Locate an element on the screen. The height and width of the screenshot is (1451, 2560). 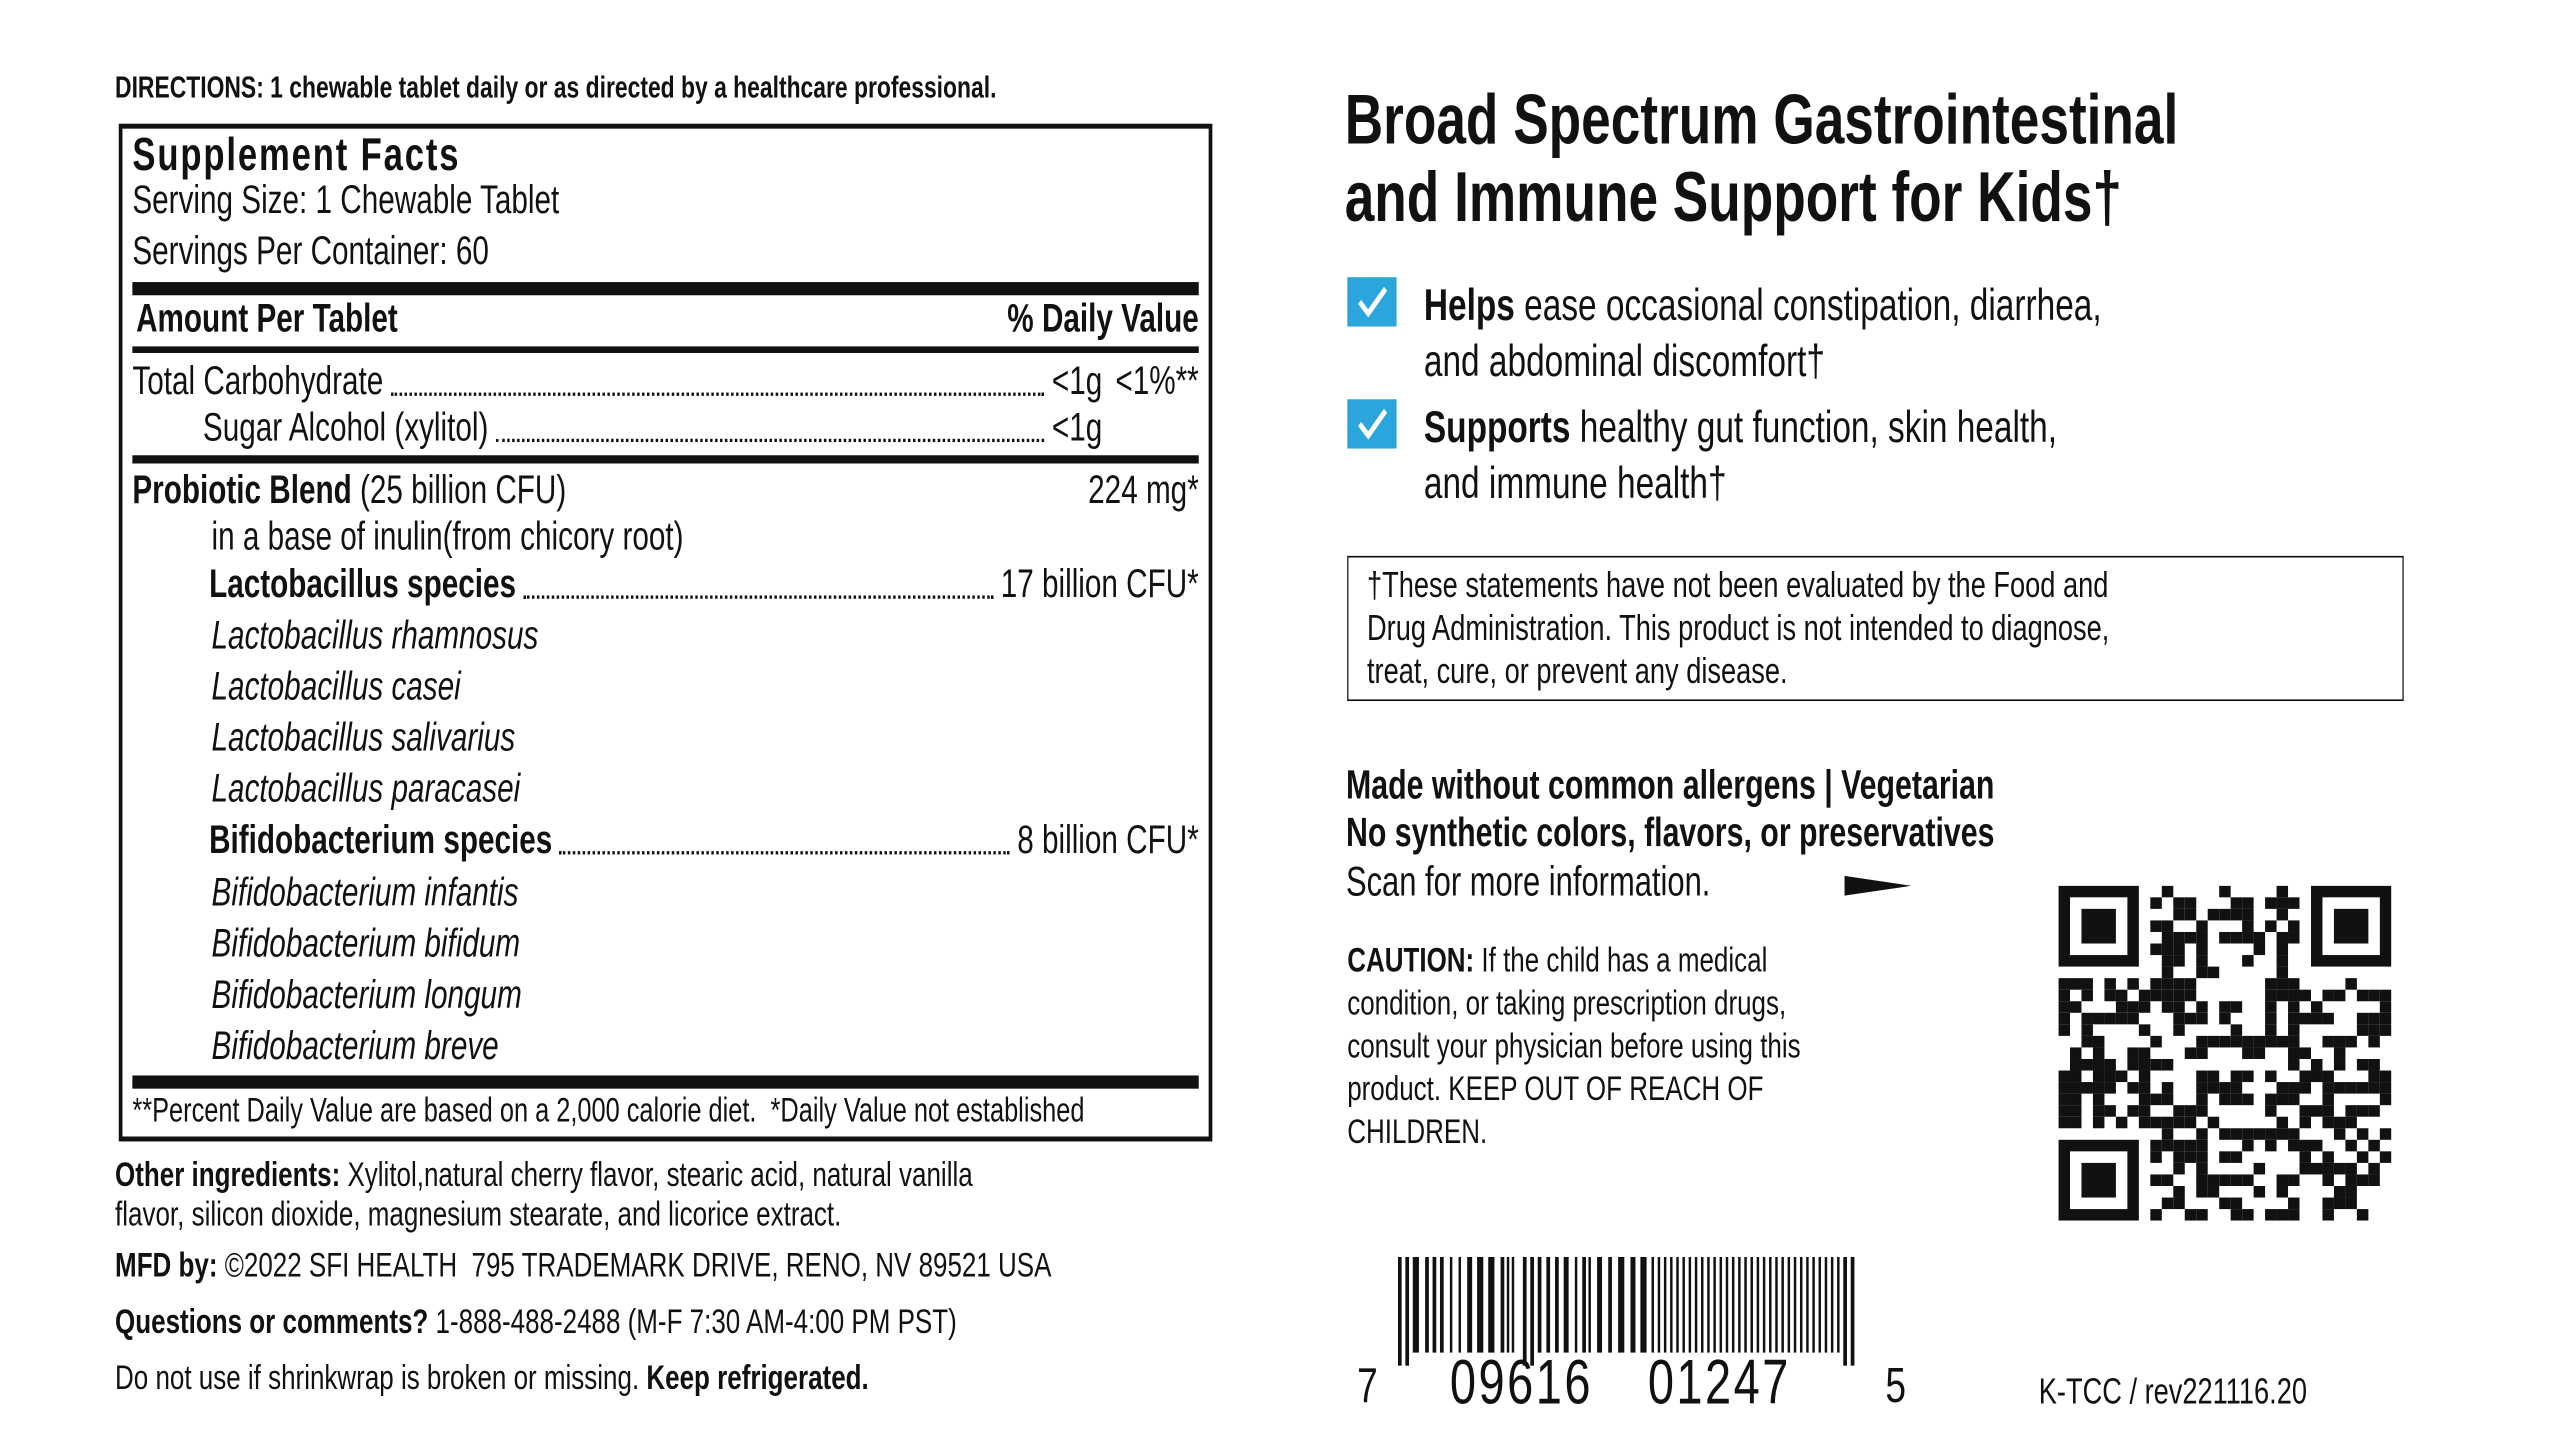
nutrient-daily-value: <1%** is located at coordinates (1157, 382).